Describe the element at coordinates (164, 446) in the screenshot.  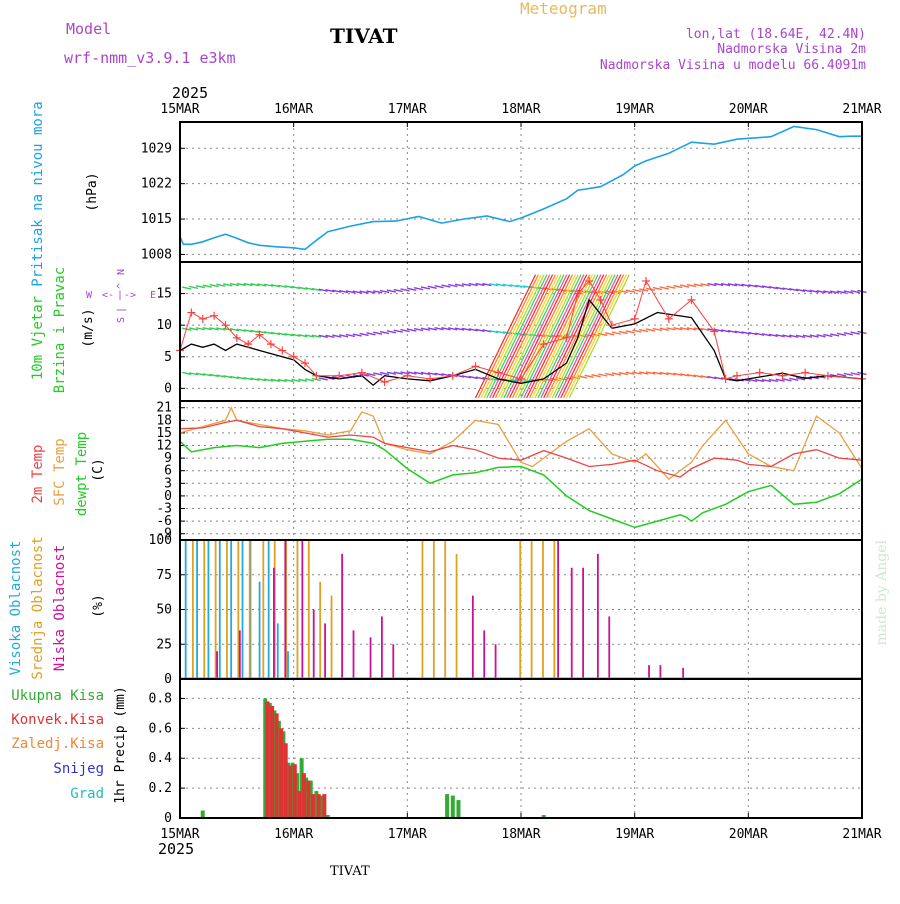
I see `y-tick-label: 12` at that location.